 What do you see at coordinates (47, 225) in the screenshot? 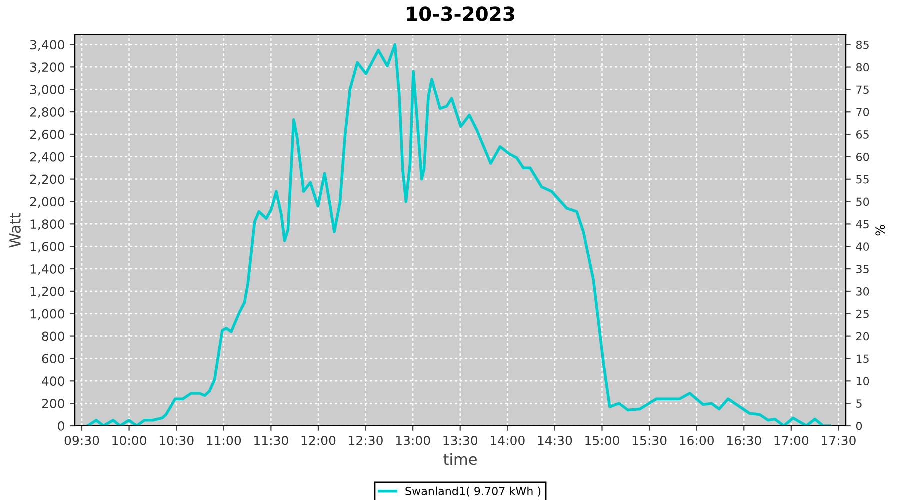
I see `y-tick-label: 1,800` at bounding box center [47, 225].